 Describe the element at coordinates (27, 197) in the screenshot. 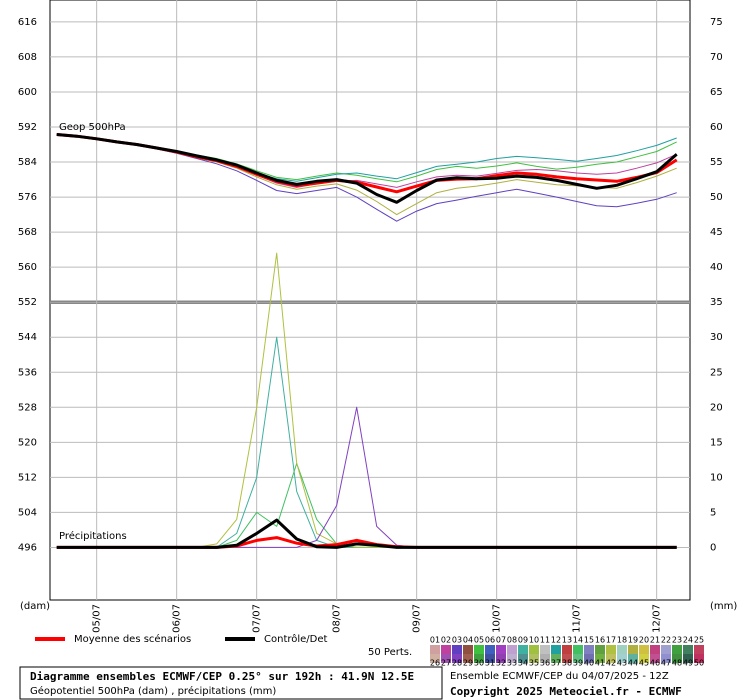

I see `y-tick-label: 576` at that location.